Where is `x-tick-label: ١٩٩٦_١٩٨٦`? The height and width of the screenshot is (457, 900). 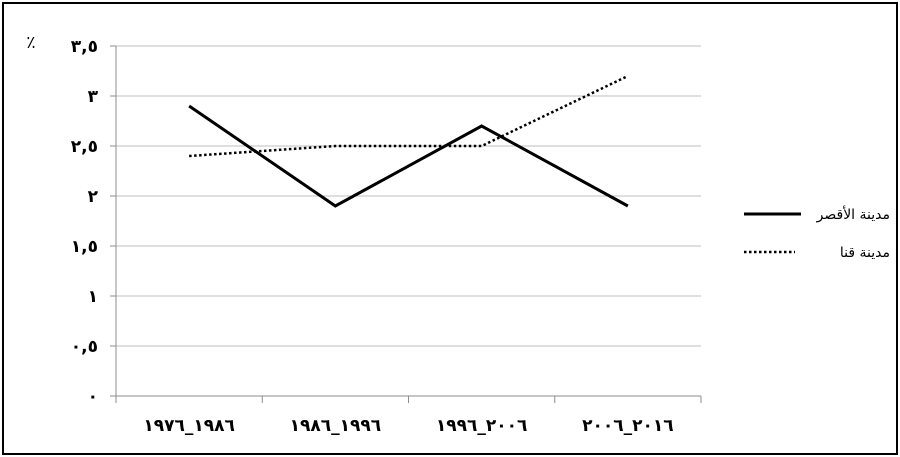 x-tick-label: ١٩٩٦_١٩٨٦ is located at coordinates (336, 426).